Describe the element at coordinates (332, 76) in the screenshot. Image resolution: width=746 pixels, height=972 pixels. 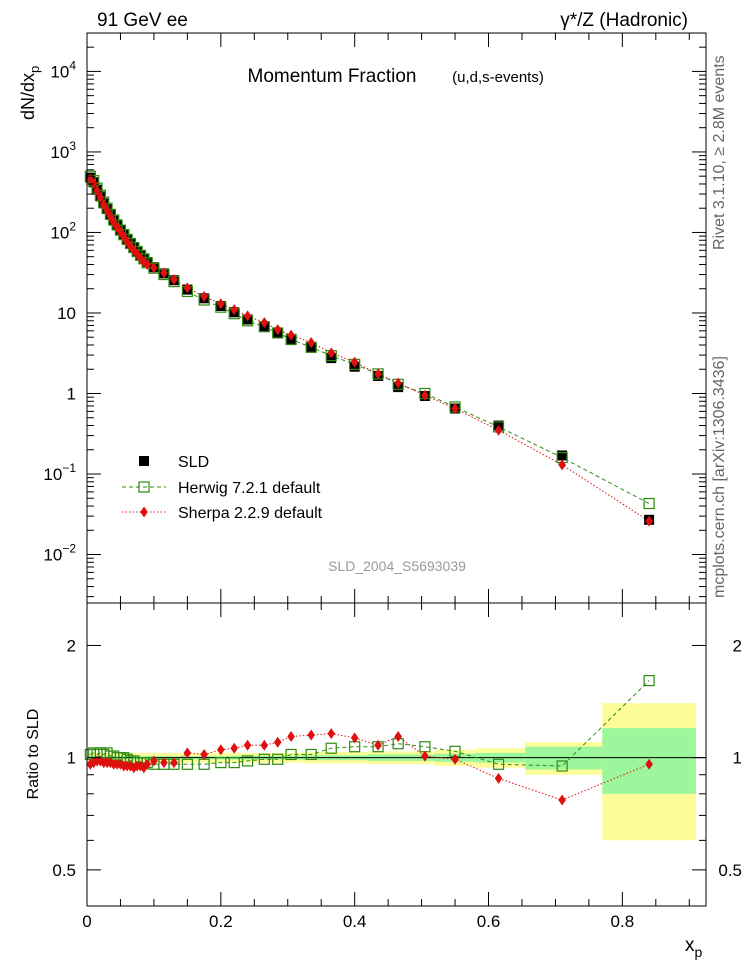
I see `plot-title: Momentum Fraction` at that location.